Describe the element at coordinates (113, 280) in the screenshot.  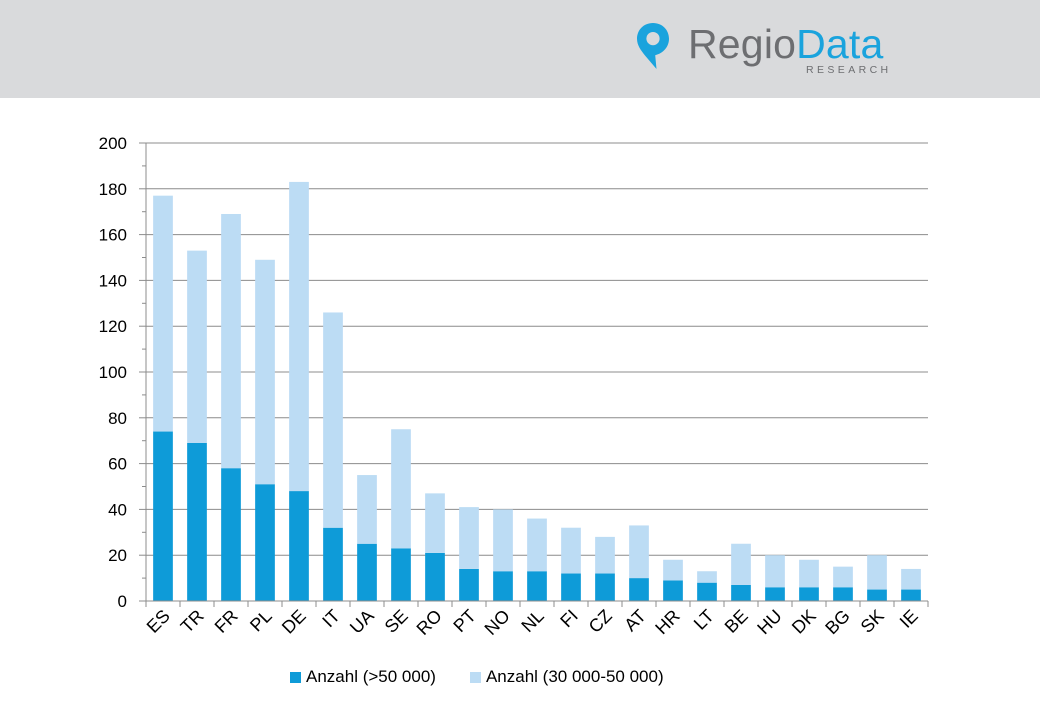
I see `y-tick-label-140: 140` at that location.